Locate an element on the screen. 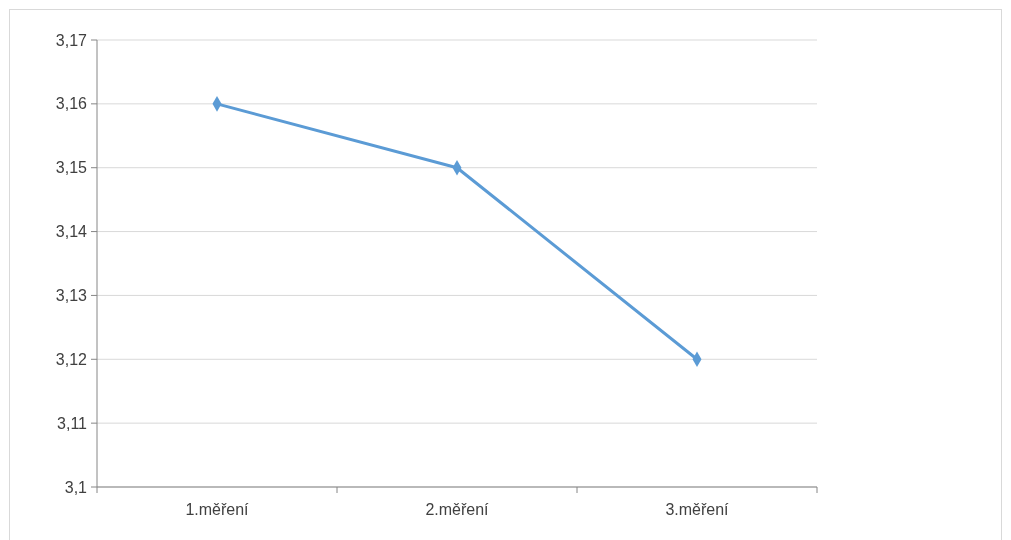  y-tick-label: 3,12 is located at coordinates (71, 359).